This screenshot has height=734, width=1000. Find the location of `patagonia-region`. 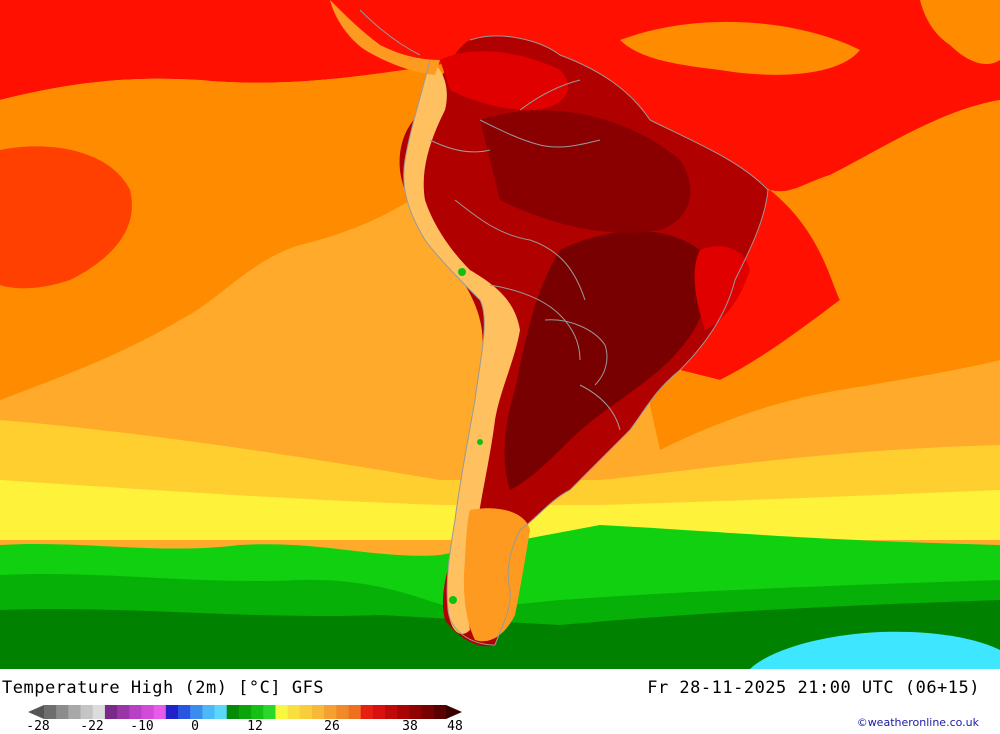

patagonia-region is located at coordinates (496, 575).